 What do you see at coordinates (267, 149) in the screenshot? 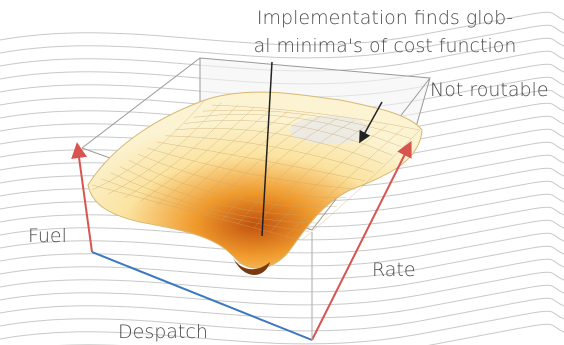
I see `pointer-line` at bounding box center [267, 149].